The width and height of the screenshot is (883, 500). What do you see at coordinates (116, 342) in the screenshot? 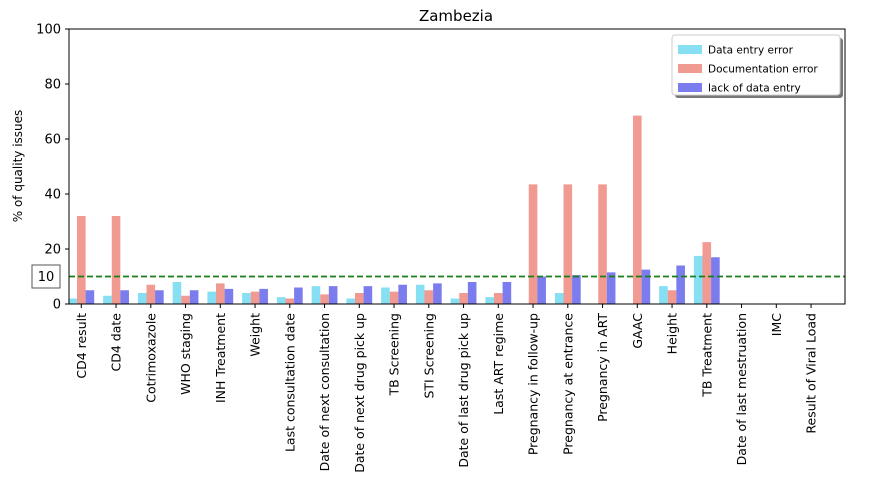
I see `x-tick-label-cd4-date: CD4 date` at bounding box center [116, 342].